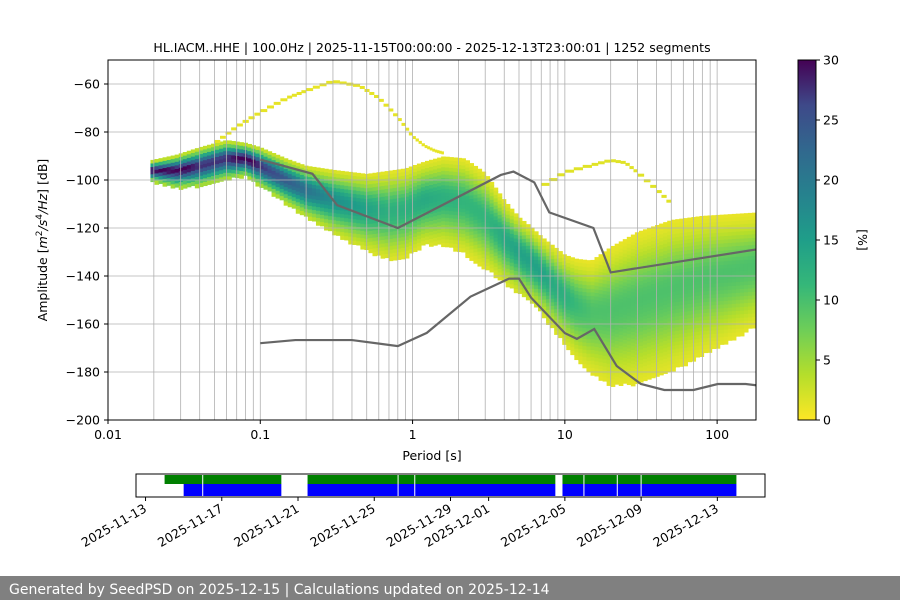 The height and width of the screenshot is (604, 900). Describe the element at coordinates (827, 420) in the screenshot. I see `colorbar-tick-label: 0` at that location.